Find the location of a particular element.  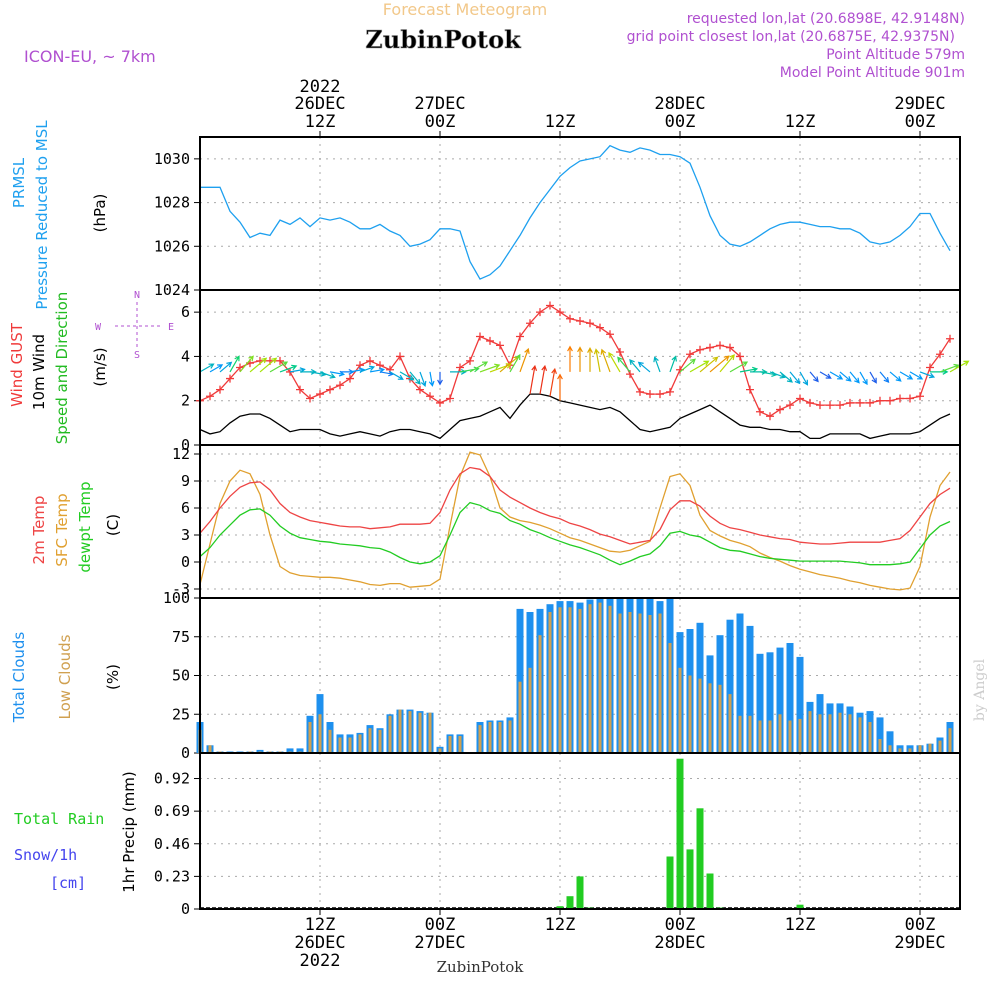

bottom-year-label: 2022 is located at coordinates (320, 961).